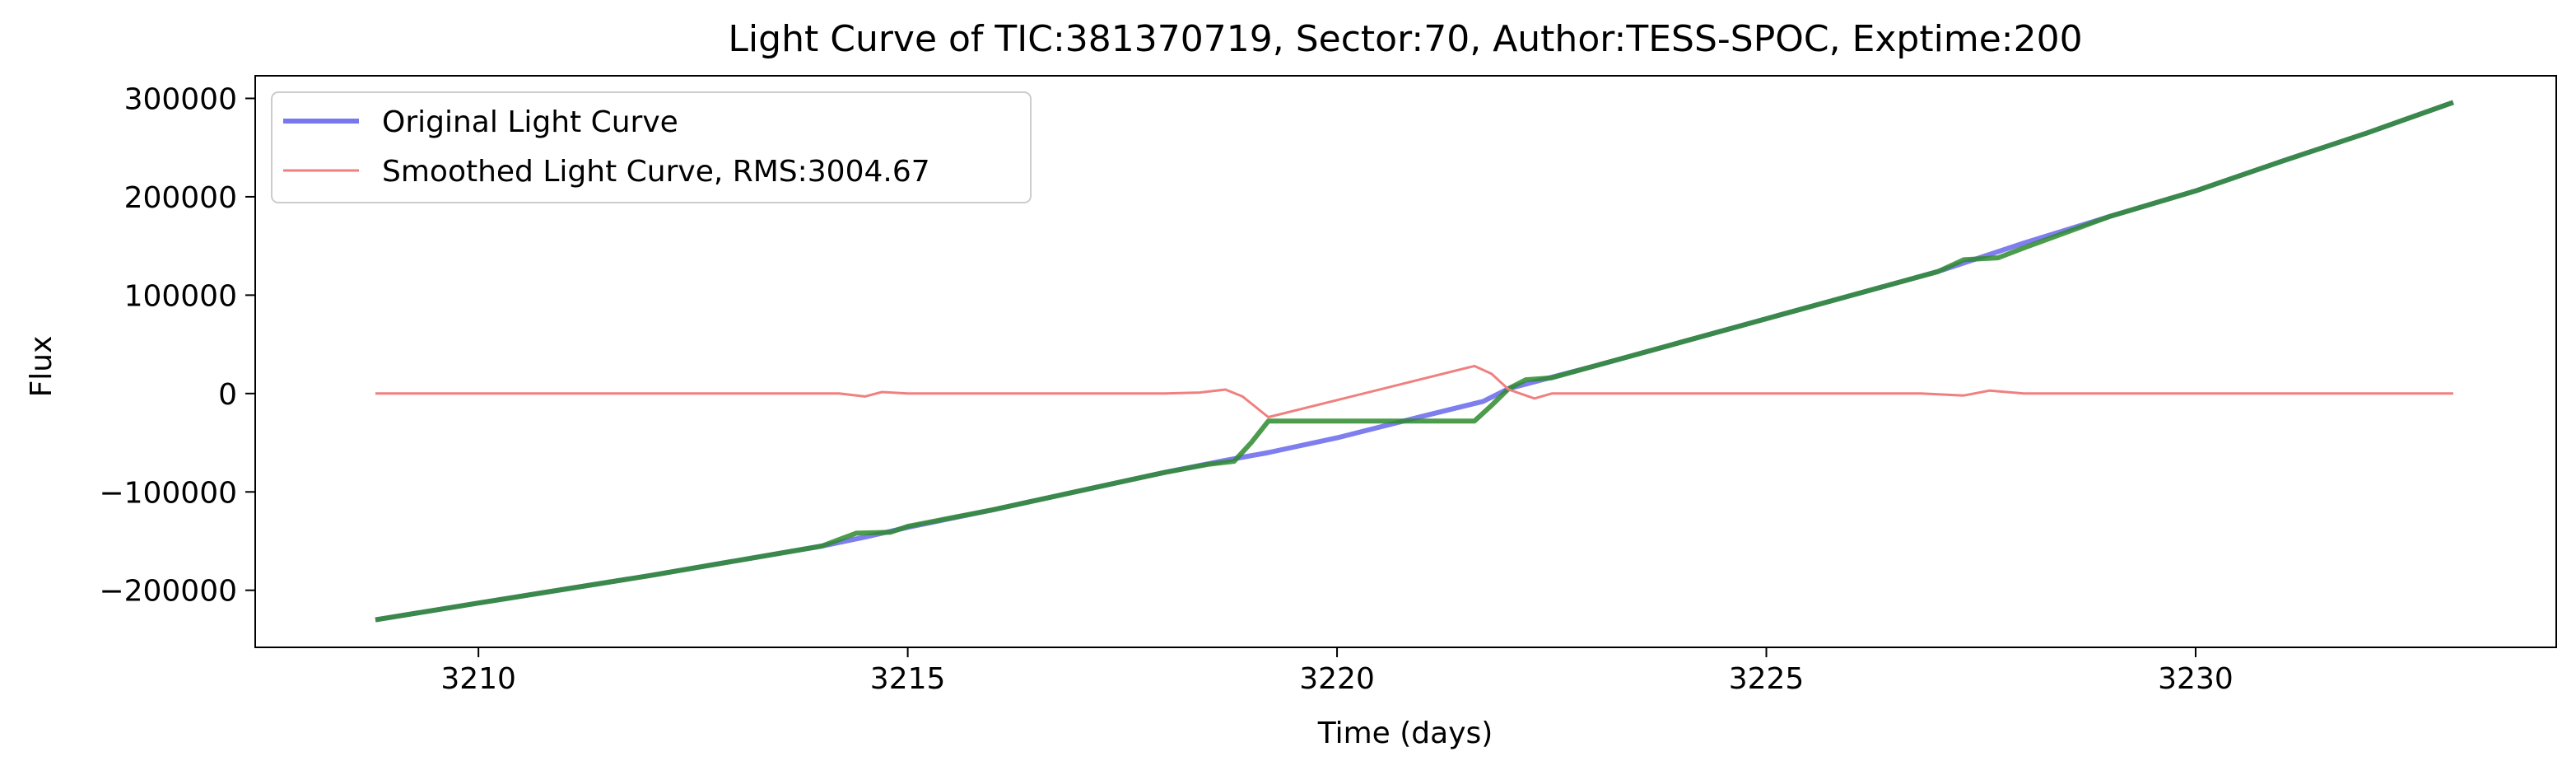  Describe the element at coordinates (168, 592) in the screenshot. I see `y-tick-label: −200000` at that location.